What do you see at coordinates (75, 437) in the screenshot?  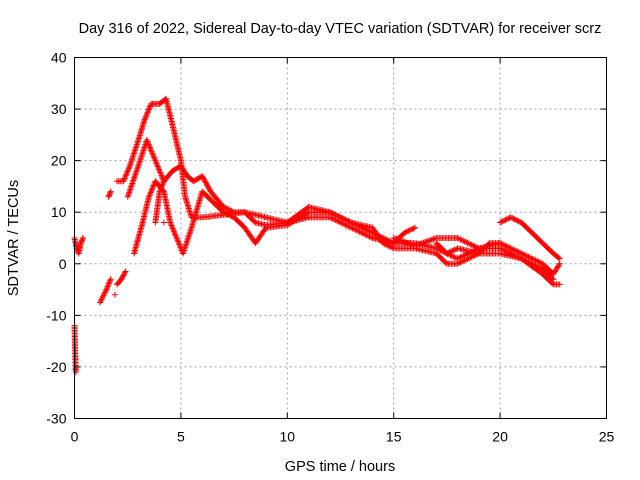 I see `x-tick-label: 0` at bounding box center [75, 437].